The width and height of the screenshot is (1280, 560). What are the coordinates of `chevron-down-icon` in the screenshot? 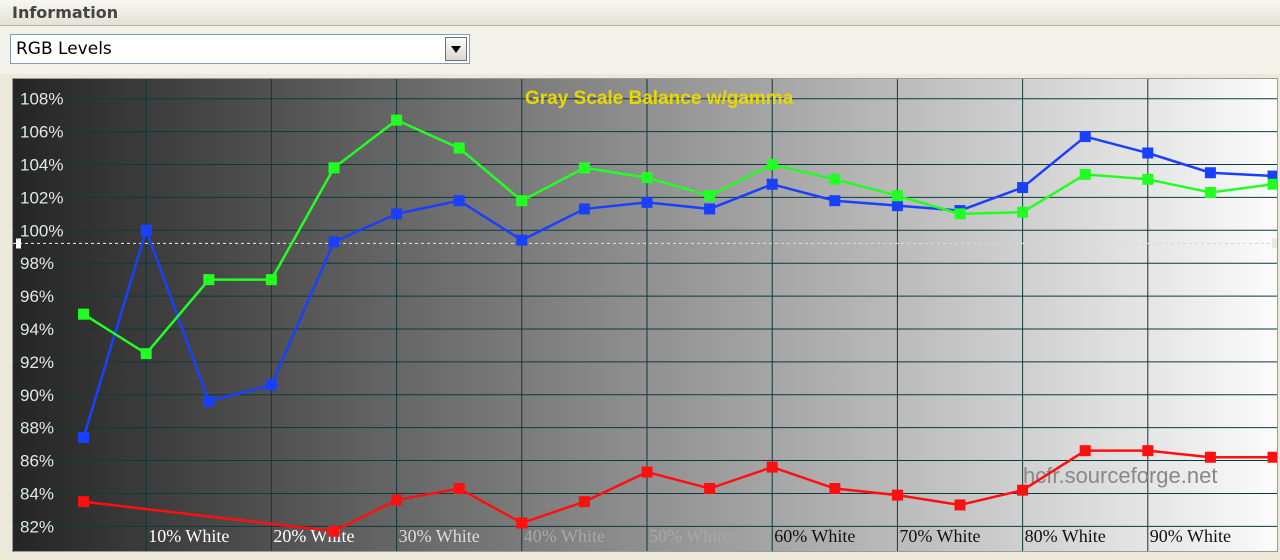 It's located at (456, 49).